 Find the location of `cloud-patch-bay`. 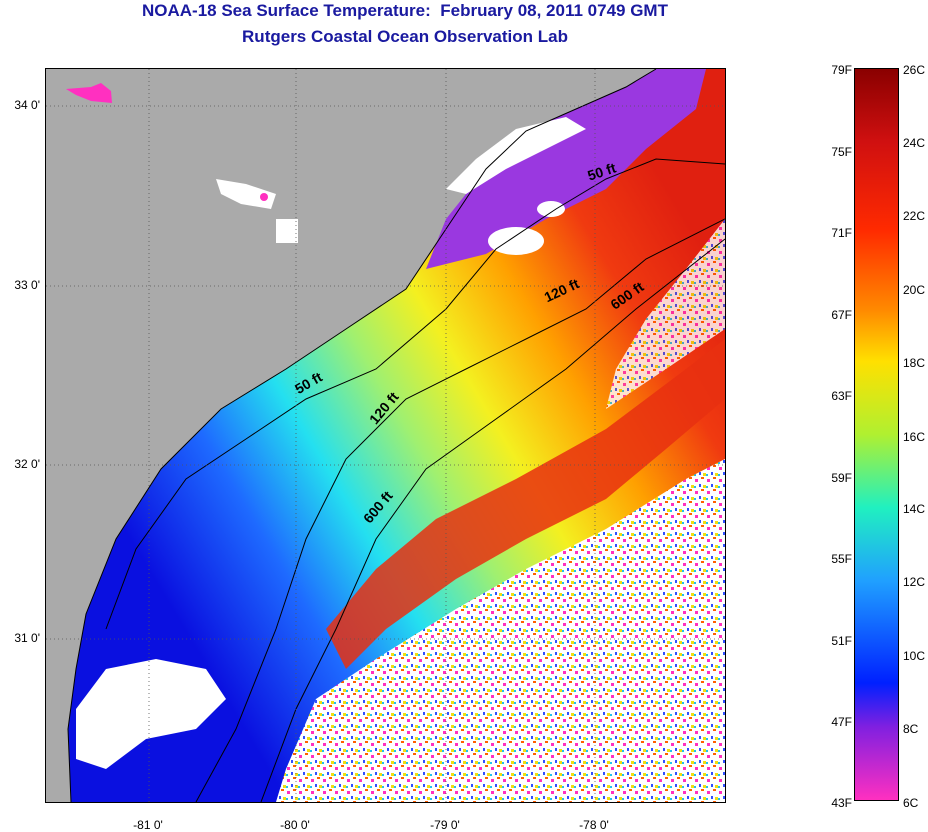

cloud-patch-bay is located at coordinates (516, 241).